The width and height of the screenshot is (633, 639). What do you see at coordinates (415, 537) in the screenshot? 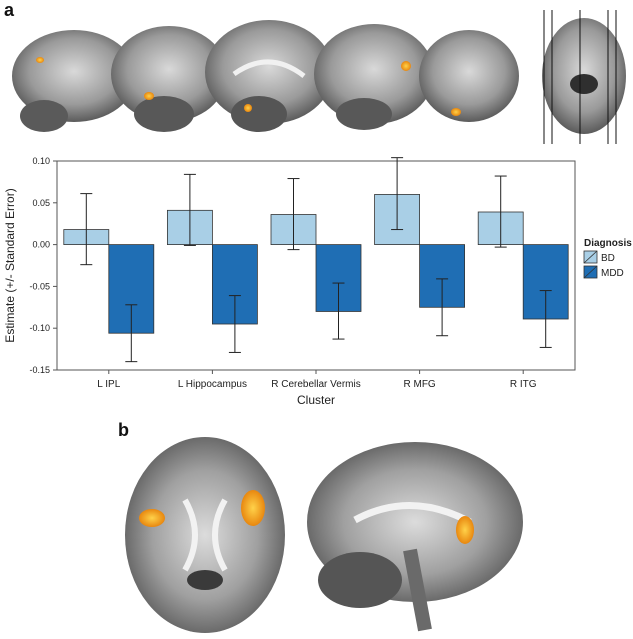
I see `sagittal-slice-b` at bounding box center [415, 537].